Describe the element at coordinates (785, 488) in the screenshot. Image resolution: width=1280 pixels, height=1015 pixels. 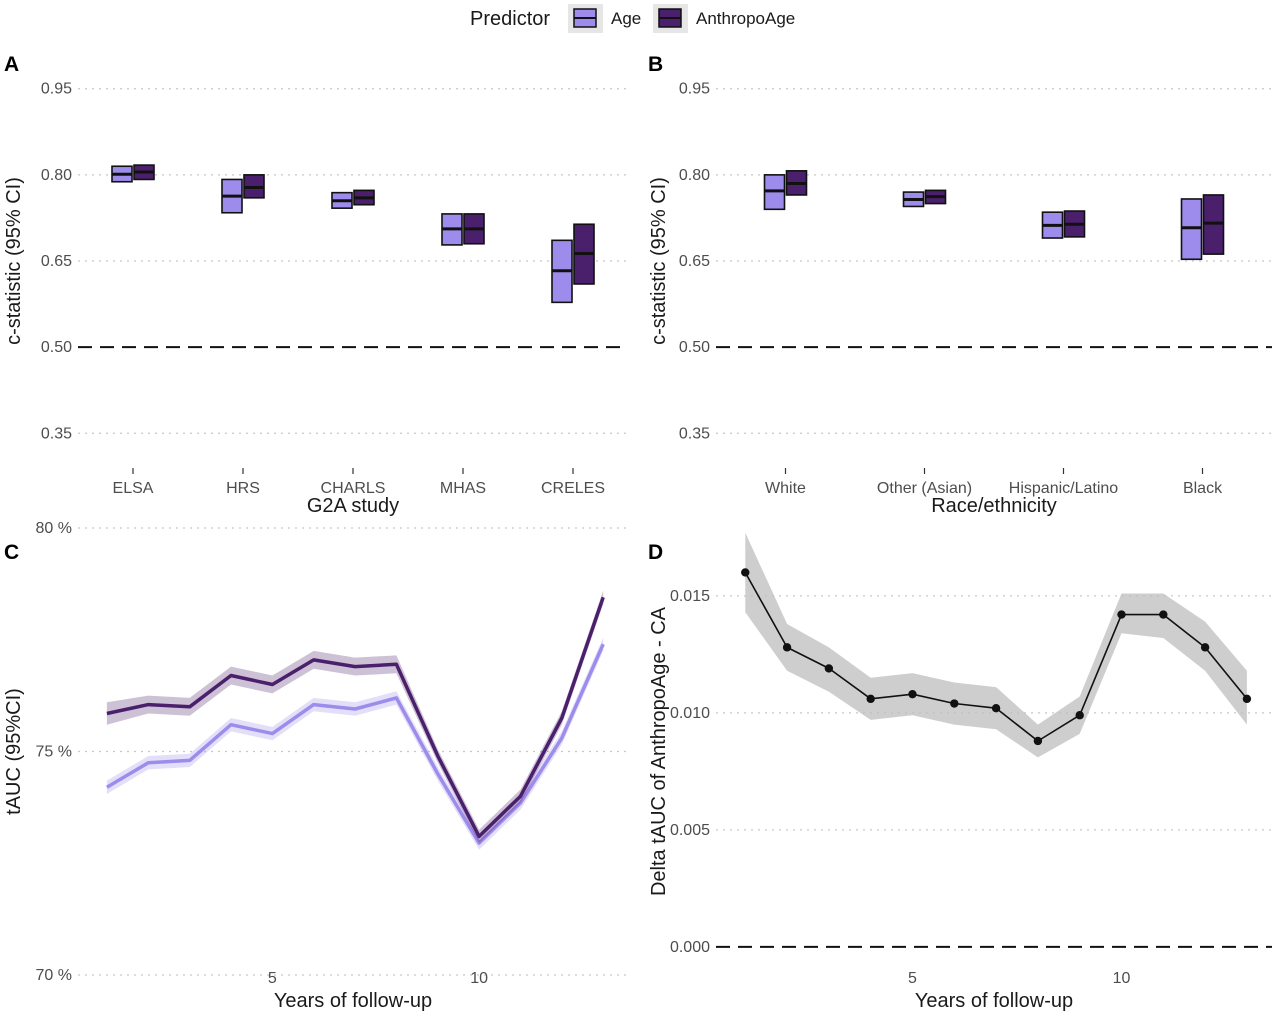
I see `x-tick-label: White` at that location.